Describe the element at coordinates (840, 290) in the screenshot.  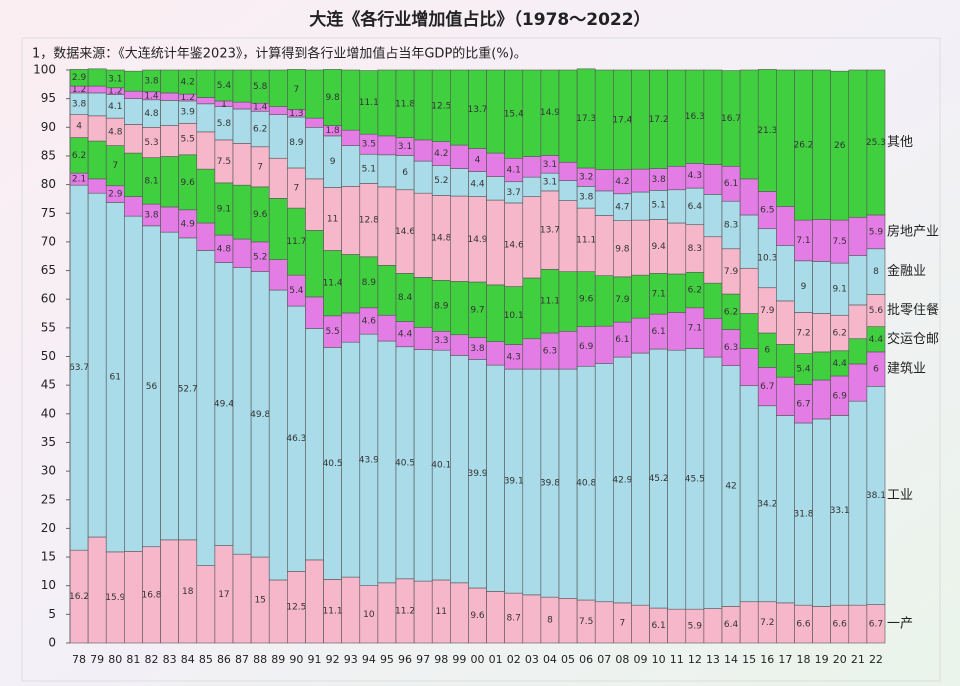
I see `data-label: 9.1` at that location.